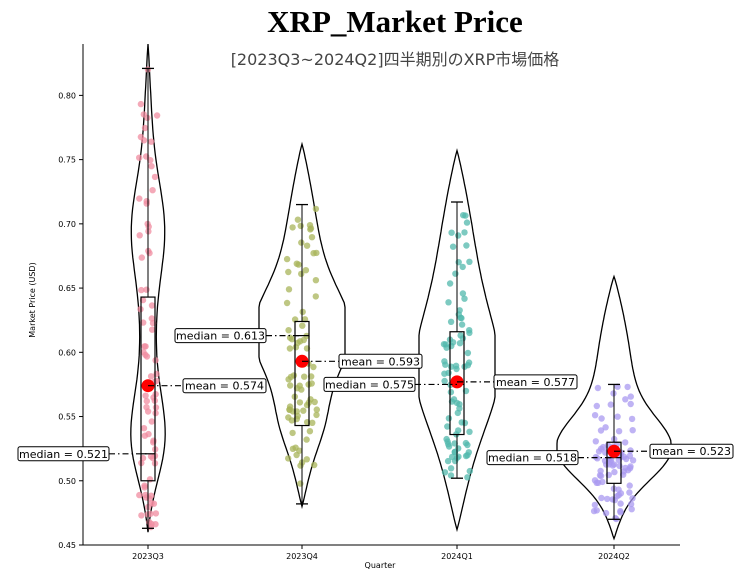 This screenshot has height=571, width=748. Describe the element at coordinates (67, 417) in the screenshot. I see `y-tick-label: 0.55` at that location.